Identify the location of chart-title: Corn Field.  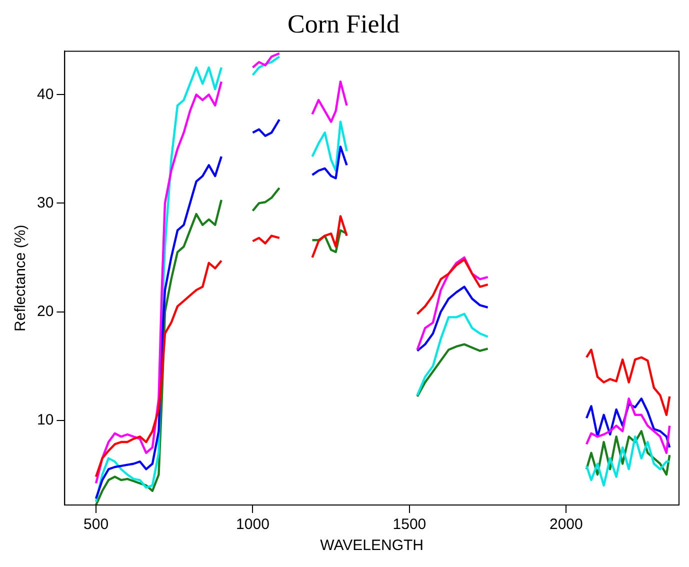
(344, 23).